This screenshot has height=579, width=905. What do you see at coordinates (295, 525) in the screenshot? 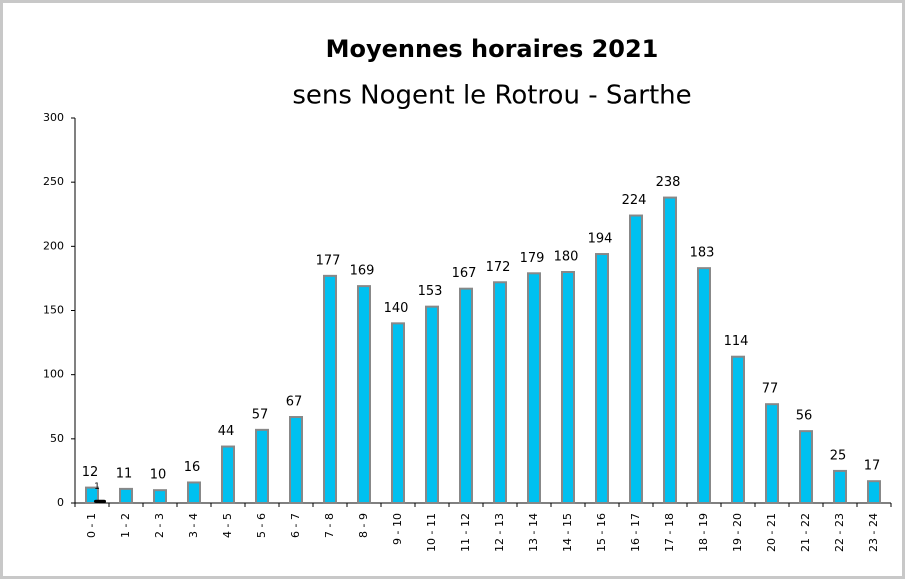
I see `x-tick-label: 6 - 7` at bounding box center [295, 525].